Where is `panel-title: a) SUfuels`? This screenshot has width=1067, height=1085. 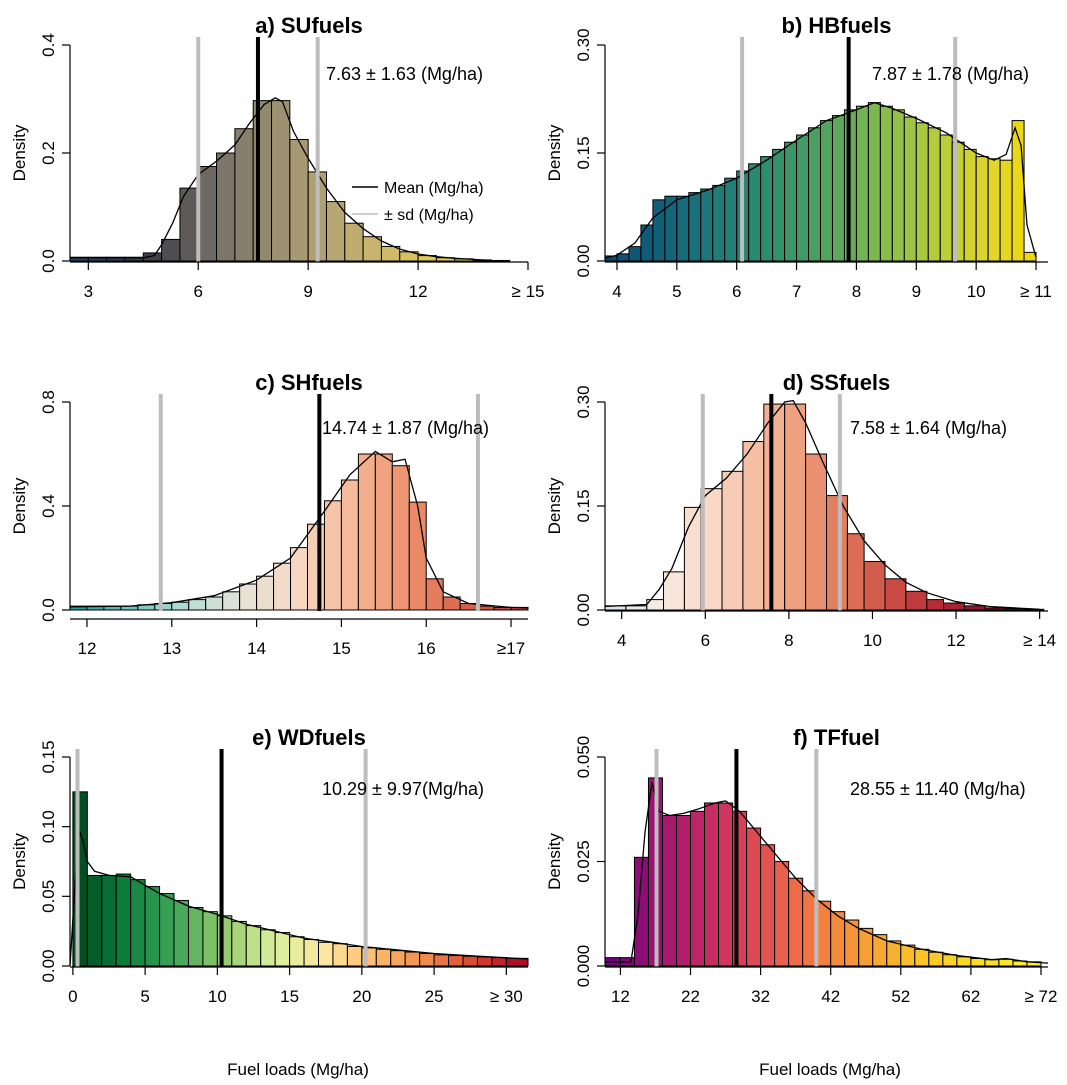
panel-title: a) SUfuels is located at coordinates (309, 25).